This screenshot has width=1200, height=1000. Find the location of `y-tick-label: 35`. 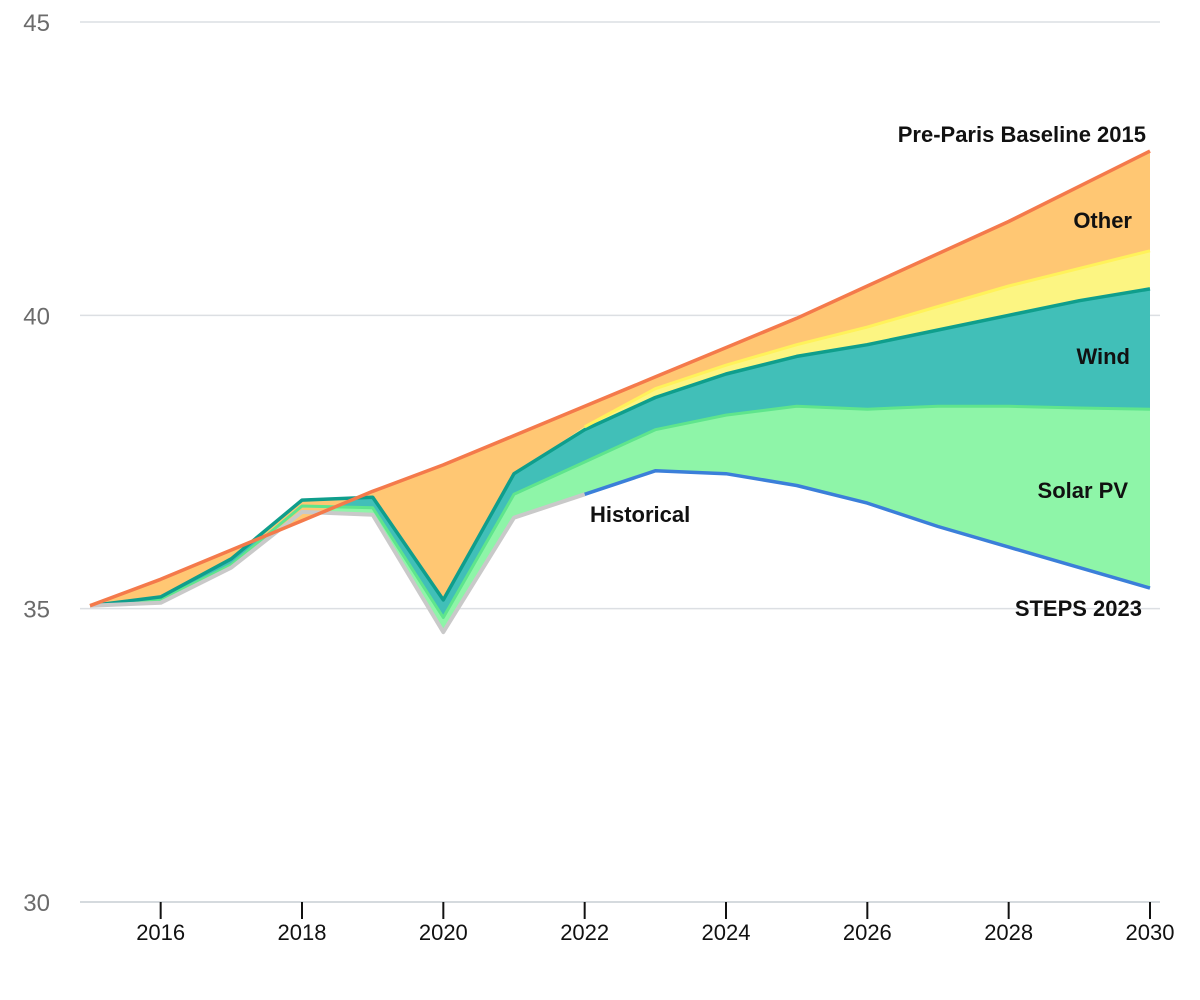

y-tick-label: 35 is located at coordinates (36, 610).